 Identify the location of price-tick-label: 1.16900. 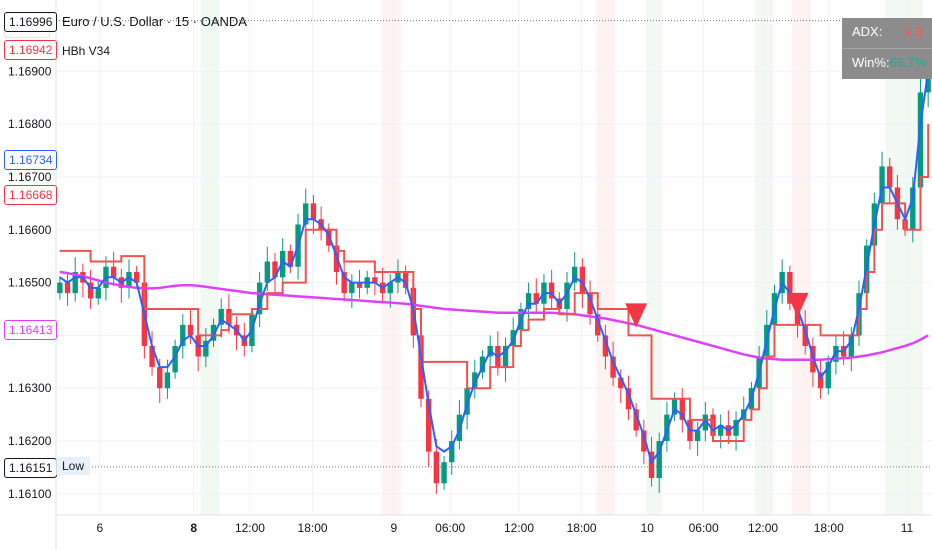
(30, 71).